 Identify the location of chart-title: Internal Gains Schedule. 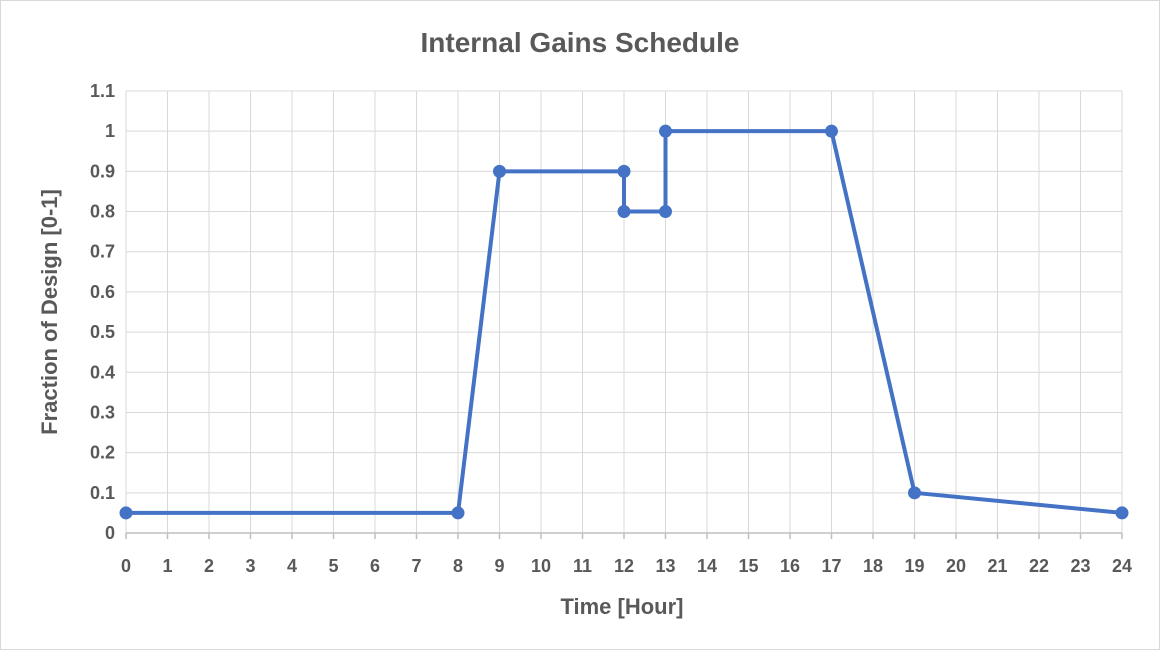
(580, 42).